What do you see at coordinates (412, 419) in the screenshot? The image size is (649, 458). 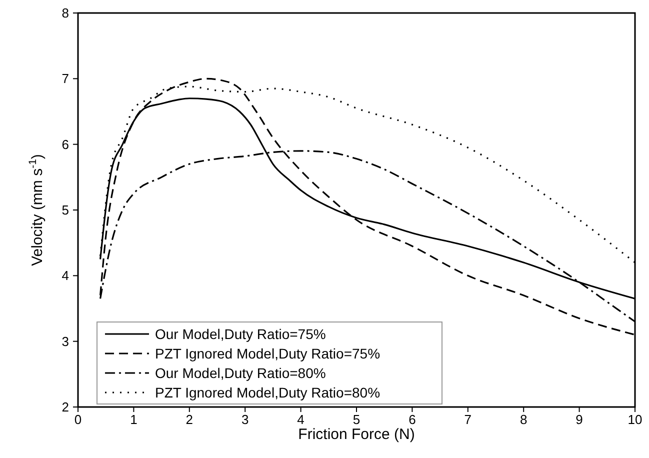 I see `x-tick-label: 6` at bounding box center [412, 419].